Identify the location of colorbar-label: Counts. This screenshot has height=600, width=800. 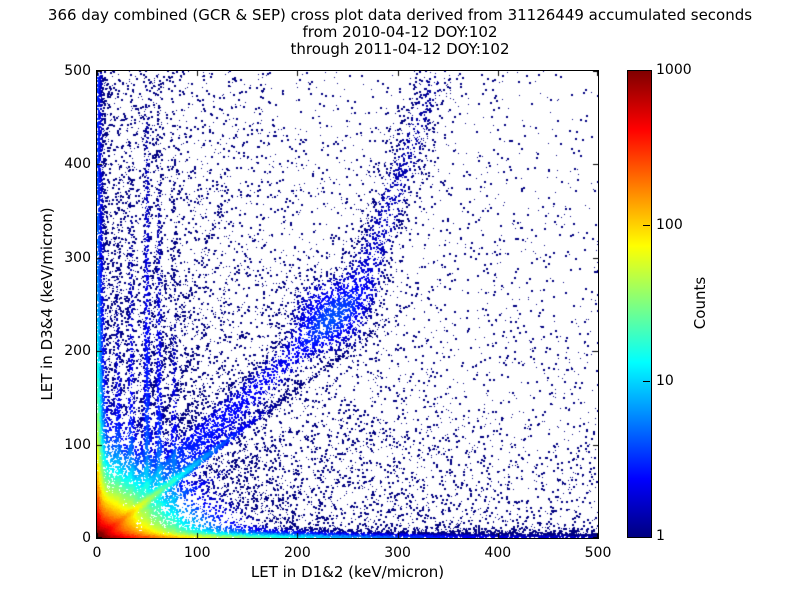
(700, 303).